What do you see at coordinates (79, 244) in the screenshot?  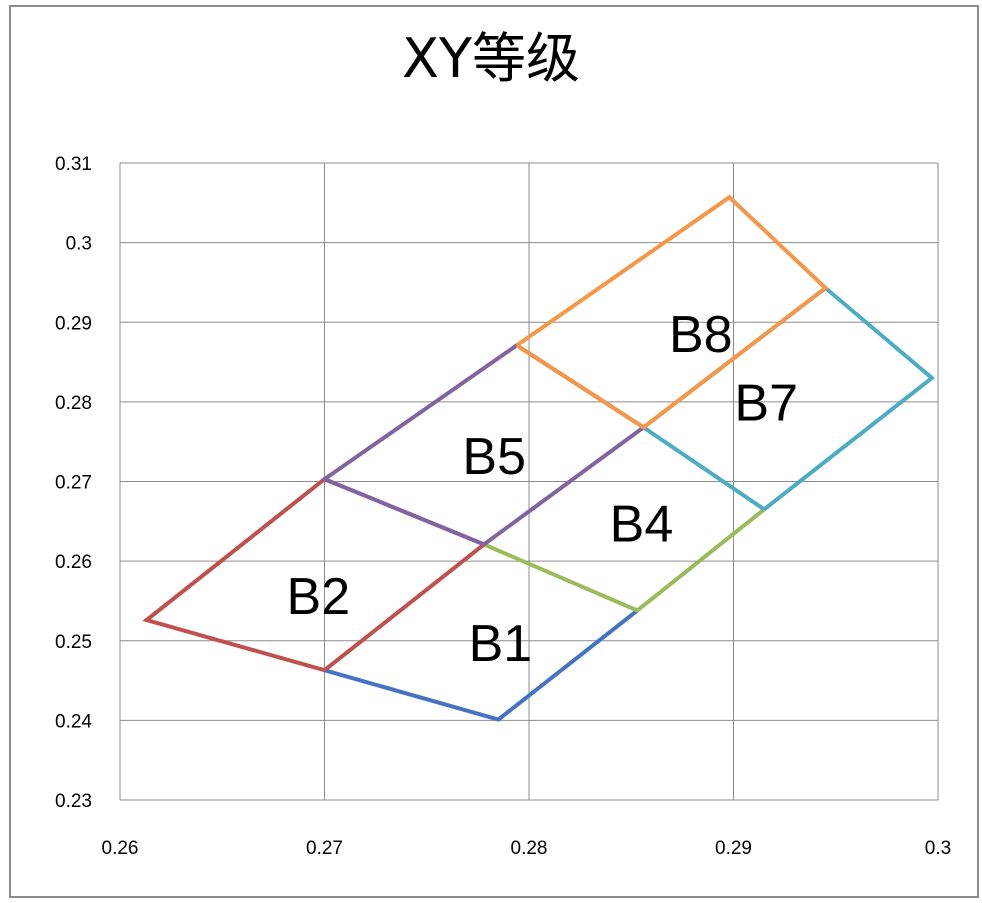 I see `y-tick-label: 0.3` at bounding box center [79, 244].